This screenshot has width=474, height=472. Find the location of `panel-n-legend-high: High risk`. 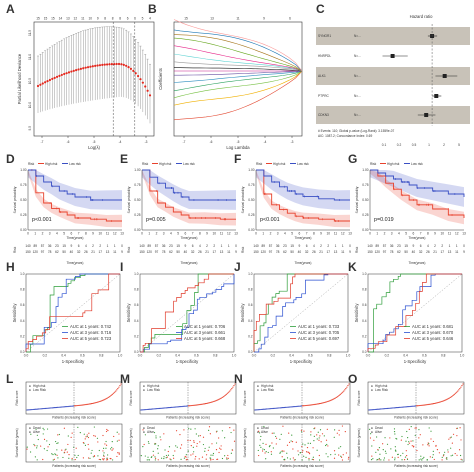

panel-n-legend-high: High risk is located at coordinates (267, 386).